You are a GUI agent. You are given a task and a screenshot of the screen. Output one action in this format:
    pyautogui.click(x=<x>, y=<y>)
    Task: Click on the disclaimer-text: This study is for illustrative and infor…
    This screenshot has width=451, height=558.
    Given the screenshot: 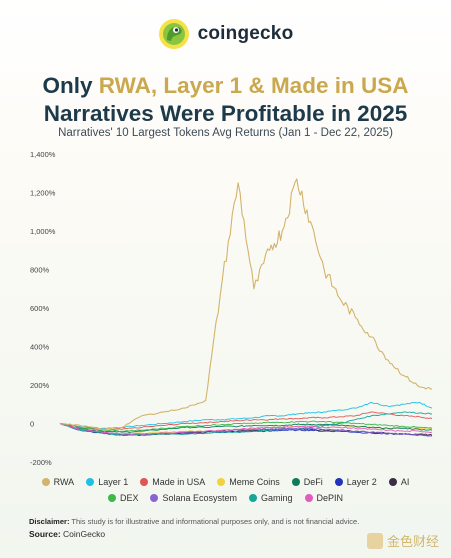 What is the action you would take?
    pyautogui.click(x=214, y=521)
    